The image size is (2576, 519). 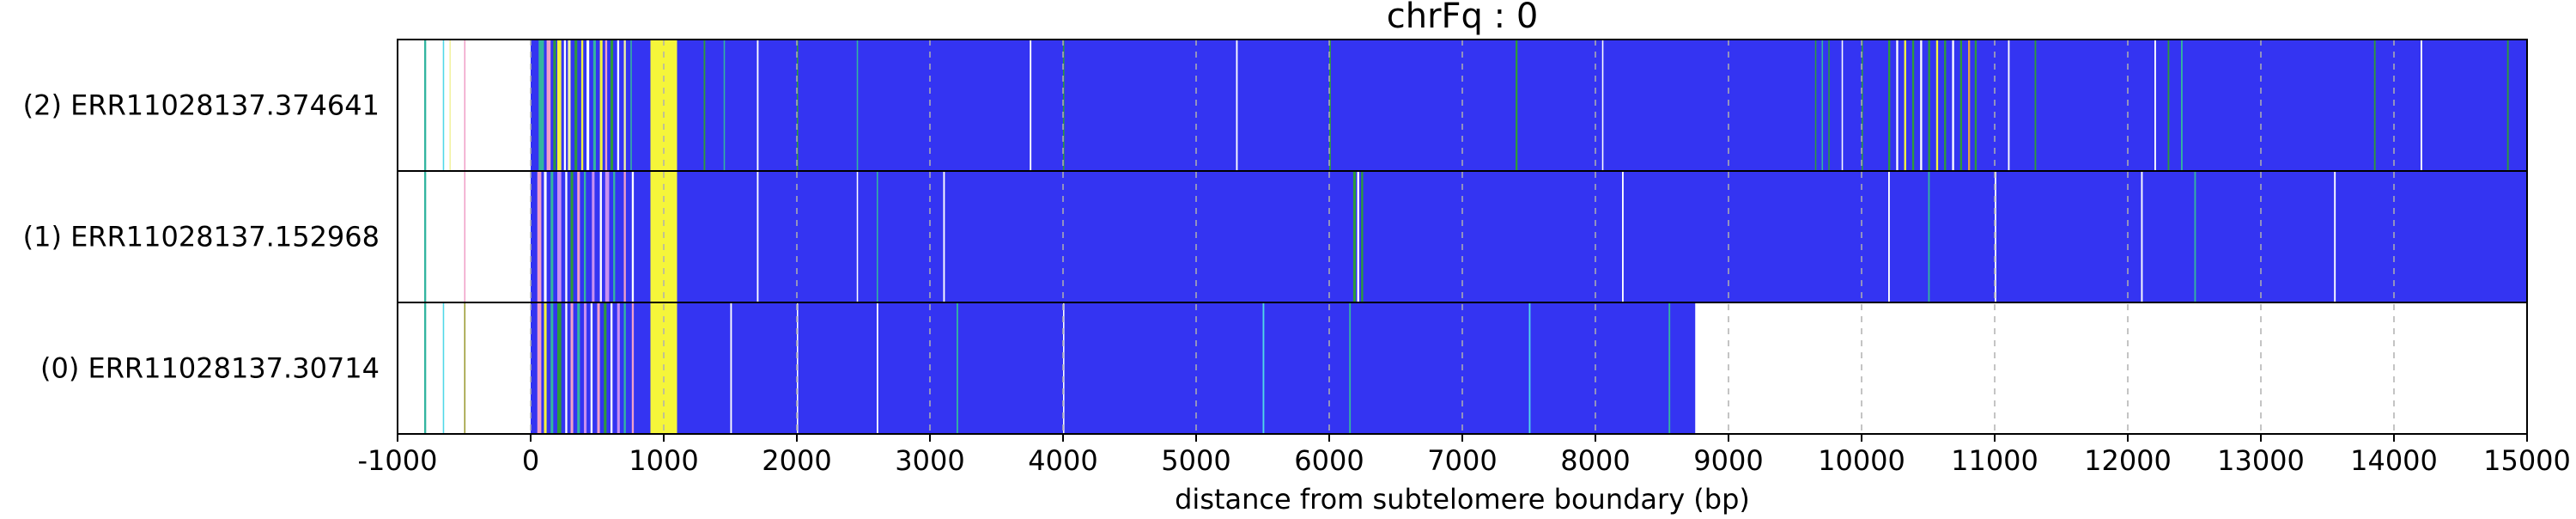 What do you see at coordinates (1463, 18) in the screenshot?
I see `chart-title: chrFq : 0` at bounding box center [1463, 18].